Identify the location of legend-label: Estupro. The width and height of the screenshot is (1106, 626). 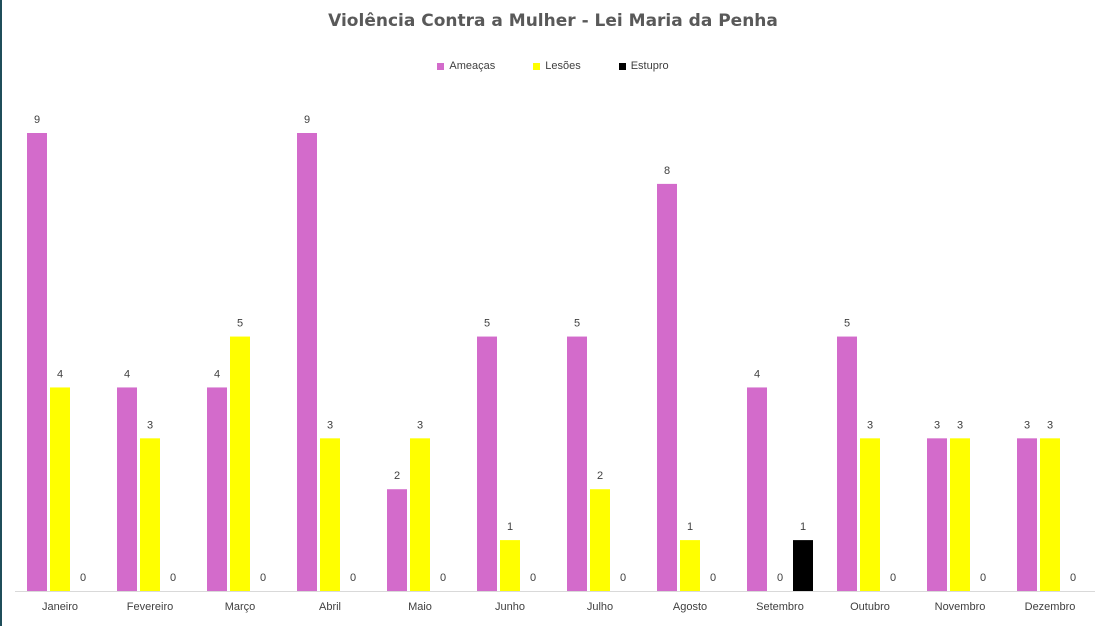
(649, 66).